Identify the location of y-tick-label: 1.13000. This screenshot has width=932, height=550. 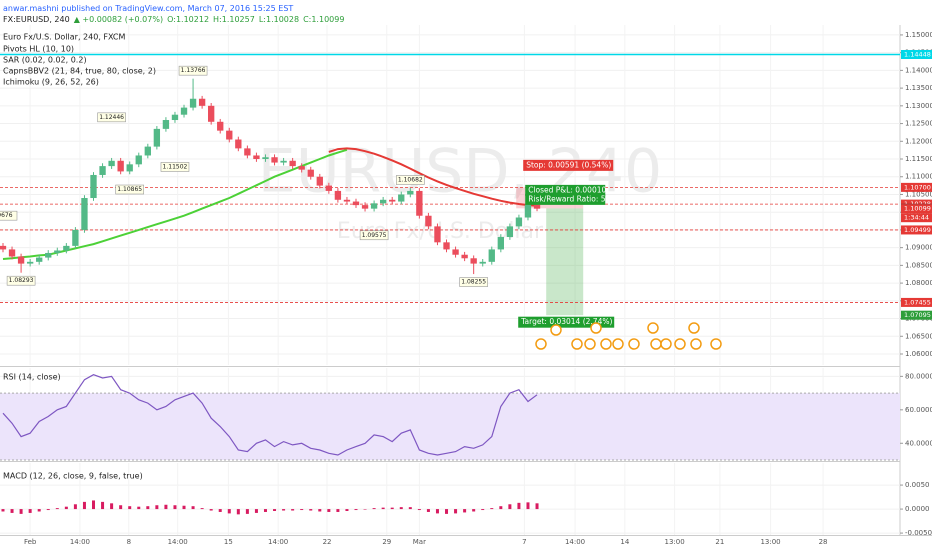
(918, 106).